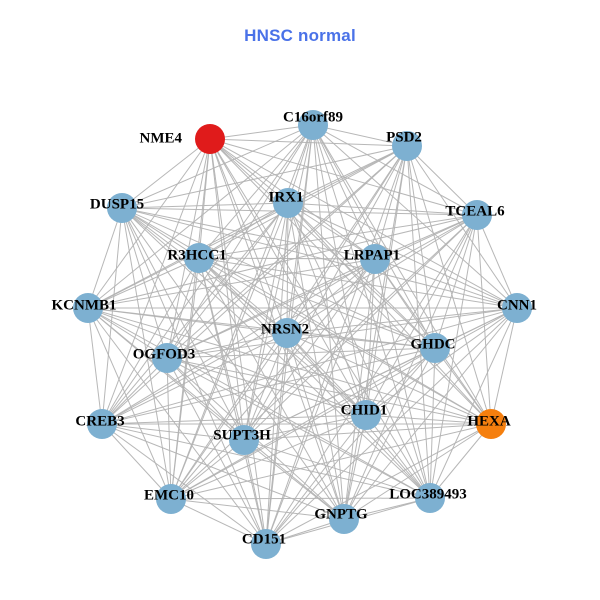  I want to click on graph-node-ogfod3, so click(167, 358).